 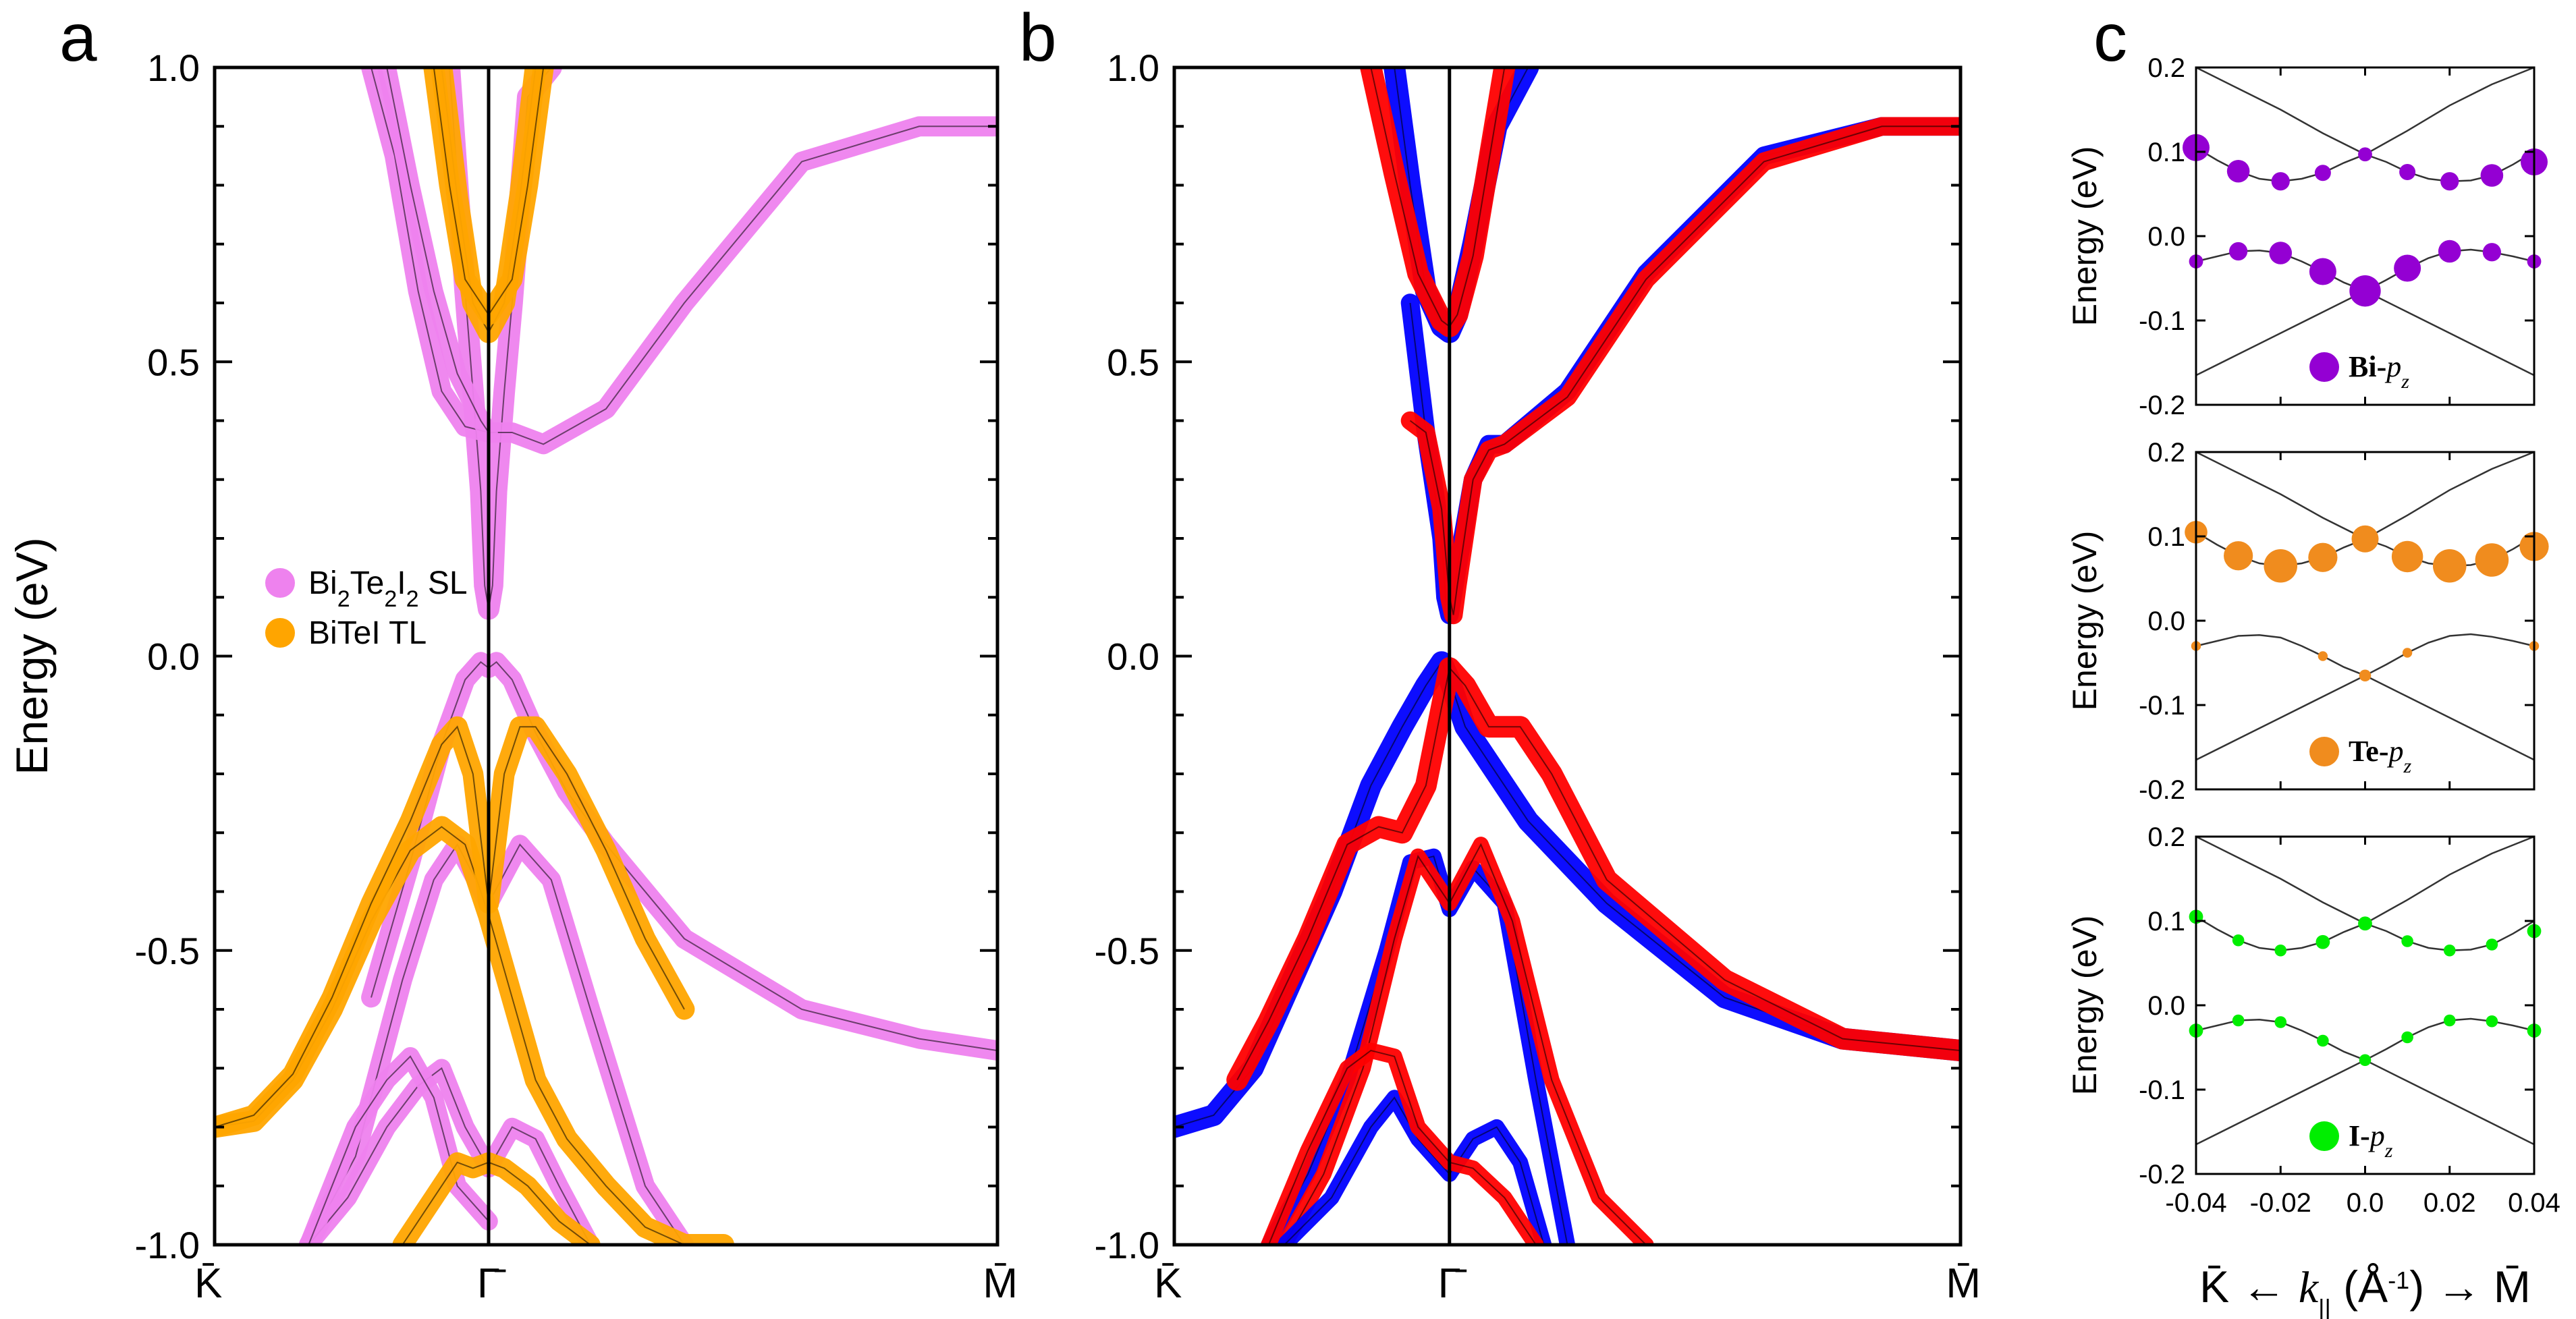 I want to click on x-axis-label: K̄ ← k|| (Å-1) → M̄, so click(x=2365, y=1290).